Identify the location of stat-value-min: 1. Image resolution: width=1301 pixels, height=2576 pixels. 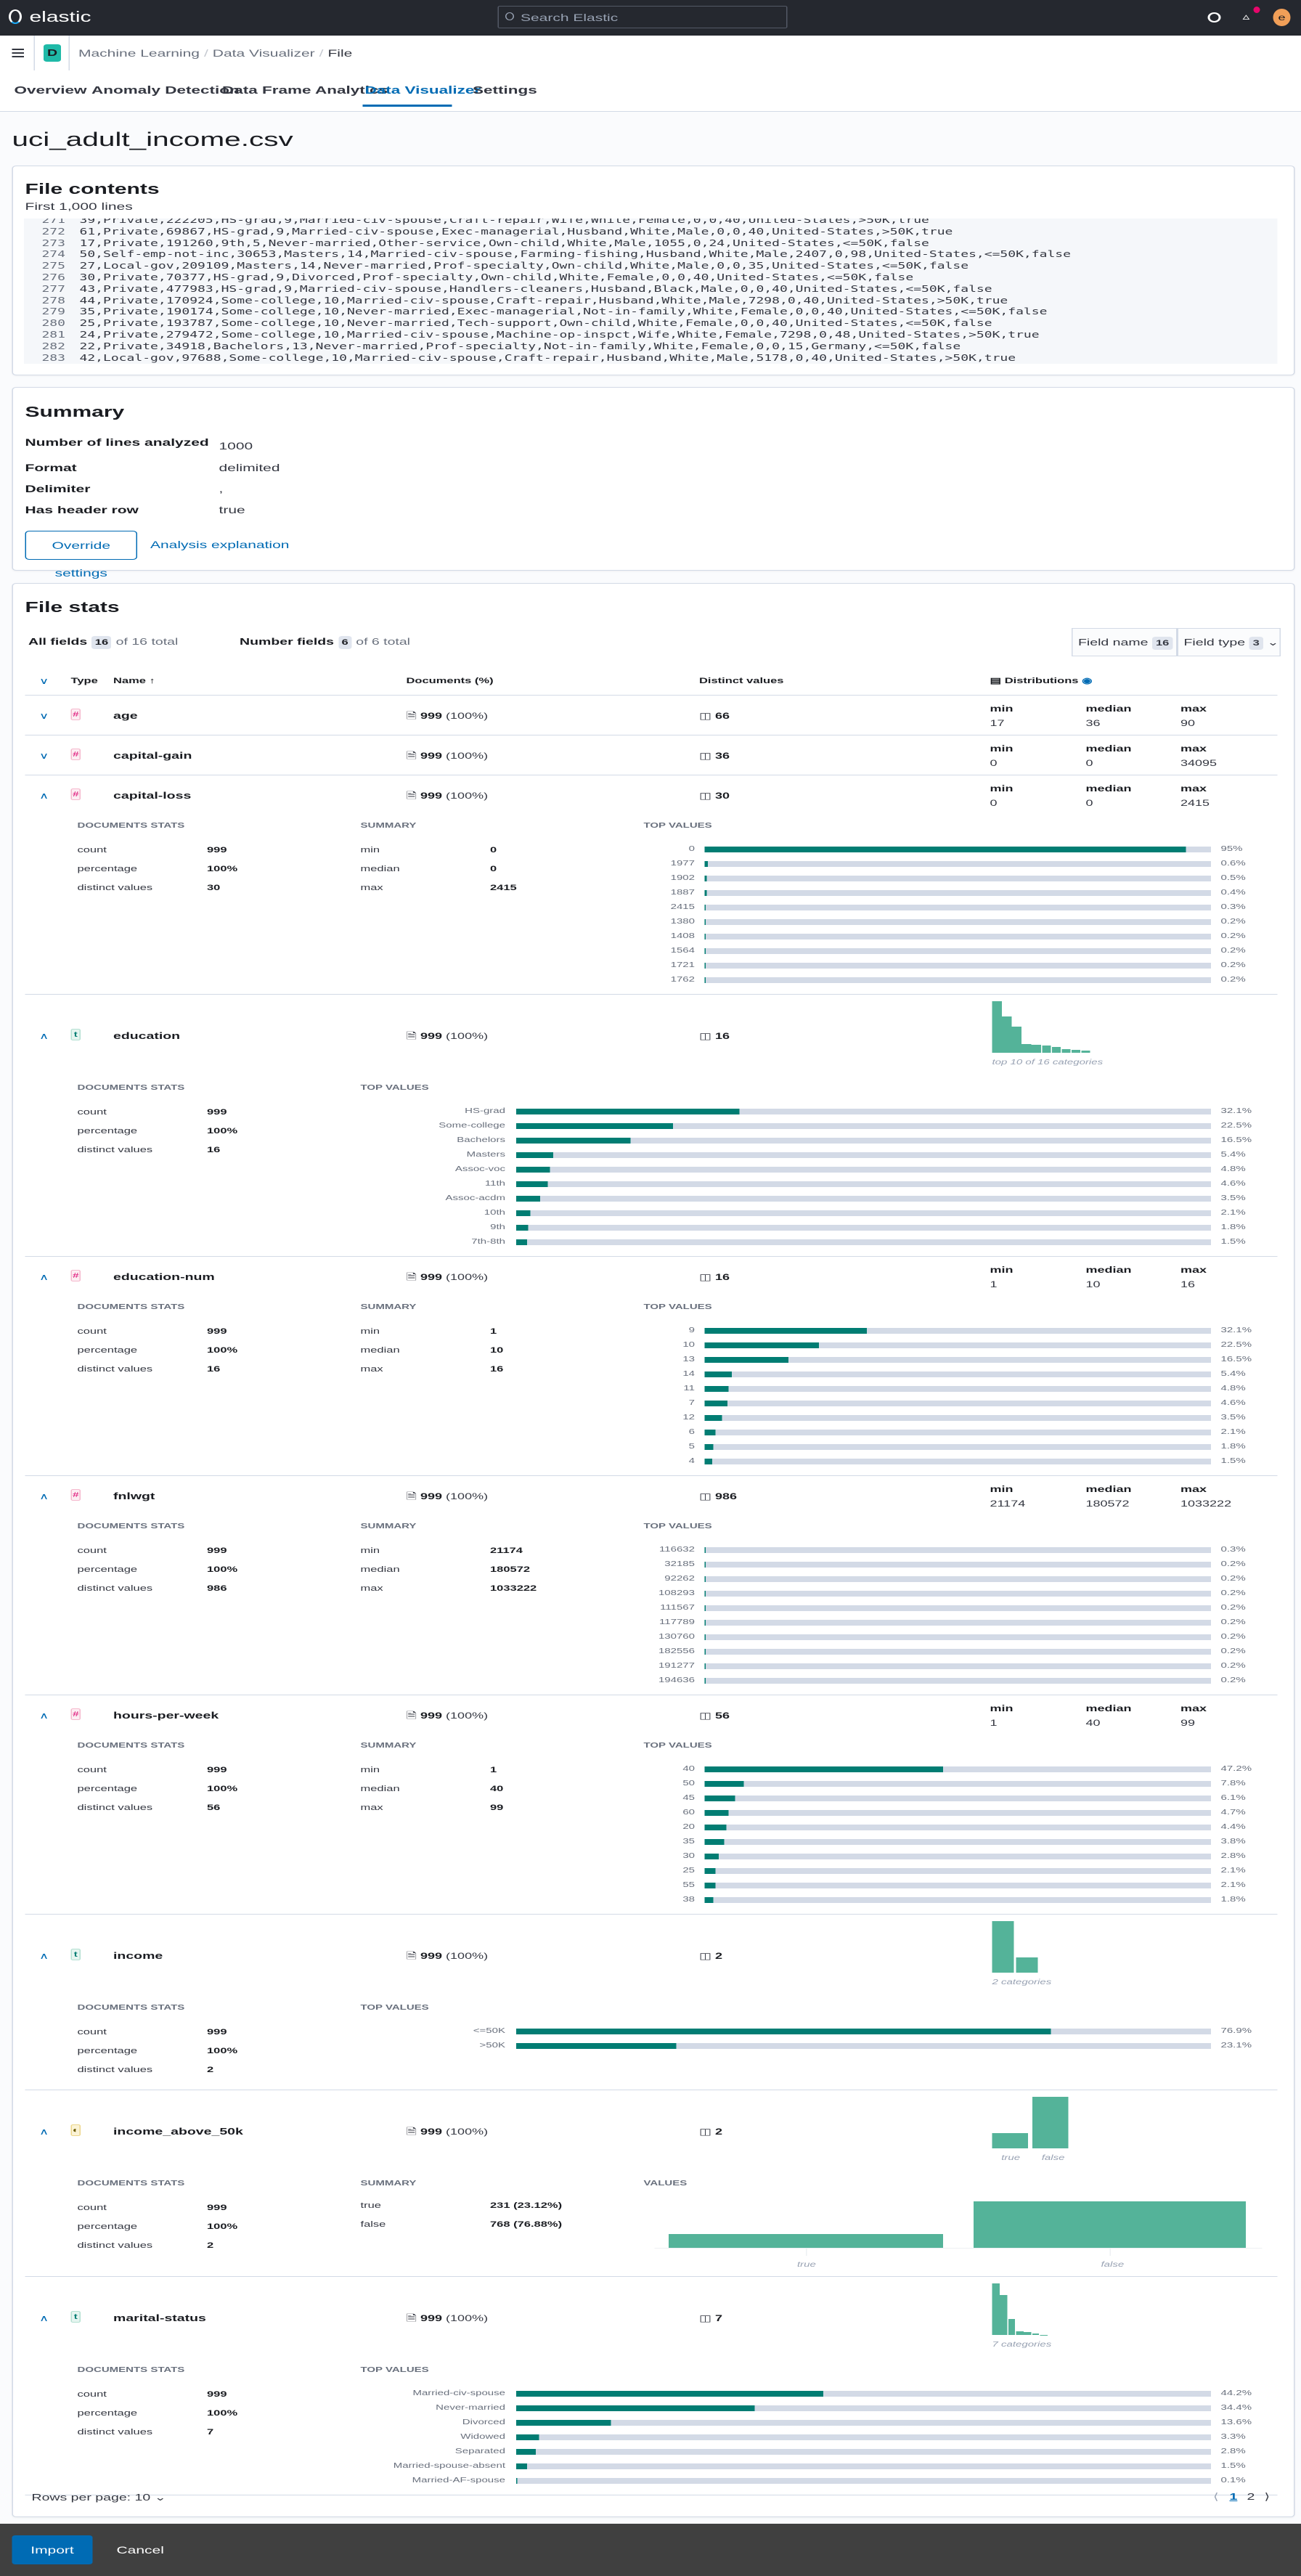
(994, 1284).